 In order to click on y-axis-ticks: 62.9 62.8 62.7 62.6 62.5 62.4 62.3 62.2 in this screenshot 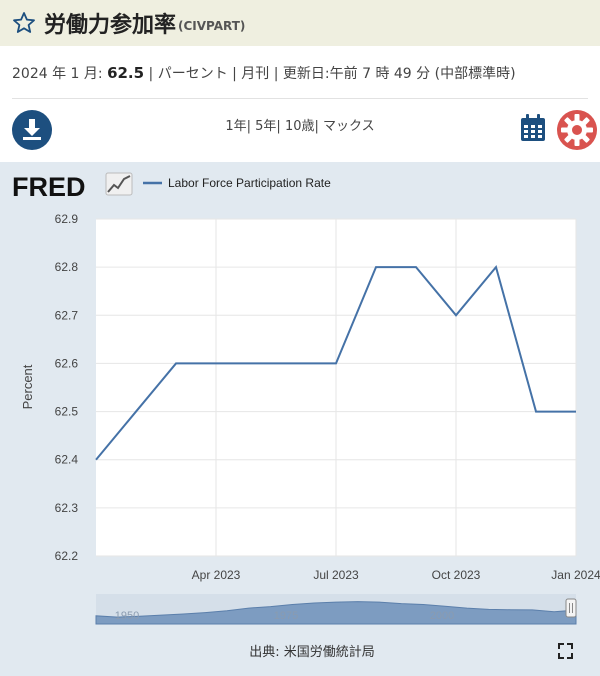, I will do `click(67, 387)`.